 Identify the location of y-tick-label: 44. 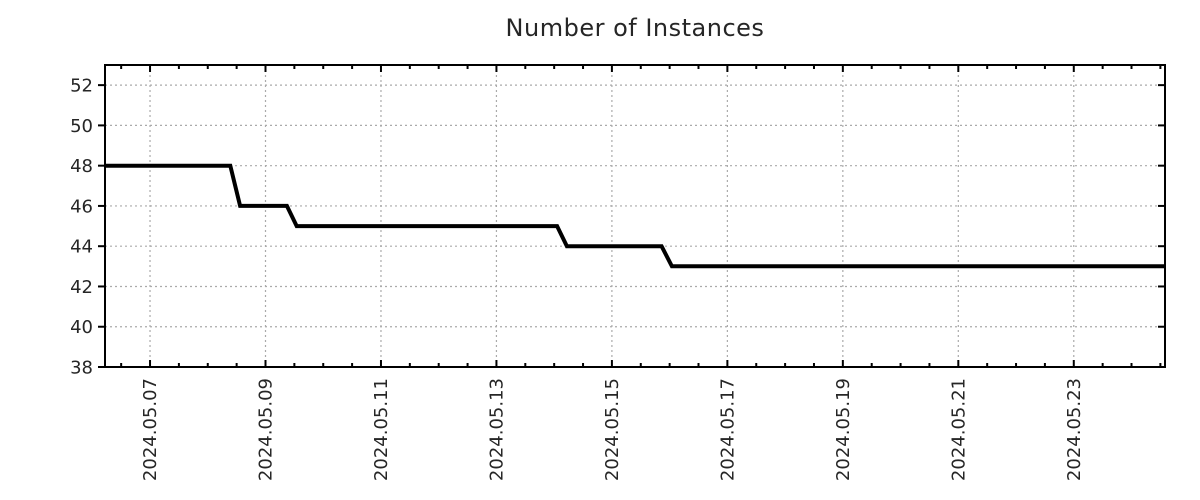
(81, 247).